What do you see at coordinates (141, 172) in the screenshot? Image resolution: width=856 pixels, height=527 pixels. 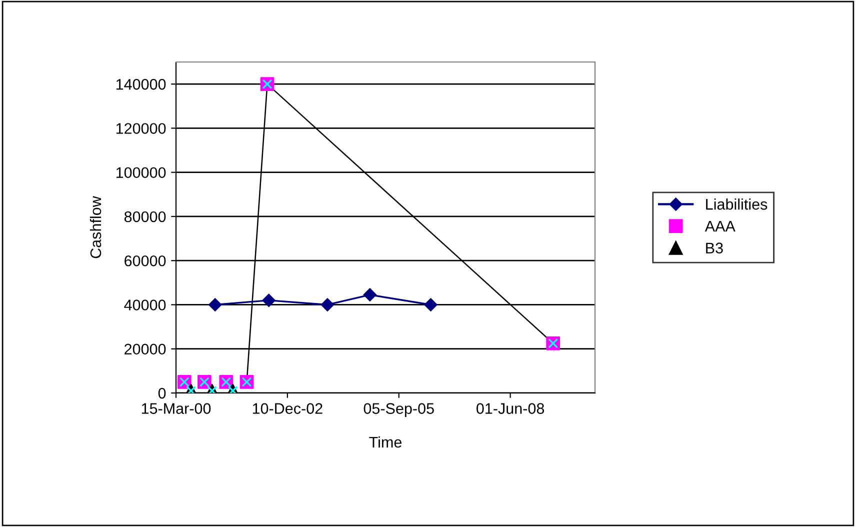 I see `y-tick-label: 100000` at bounding box center [141, 172].